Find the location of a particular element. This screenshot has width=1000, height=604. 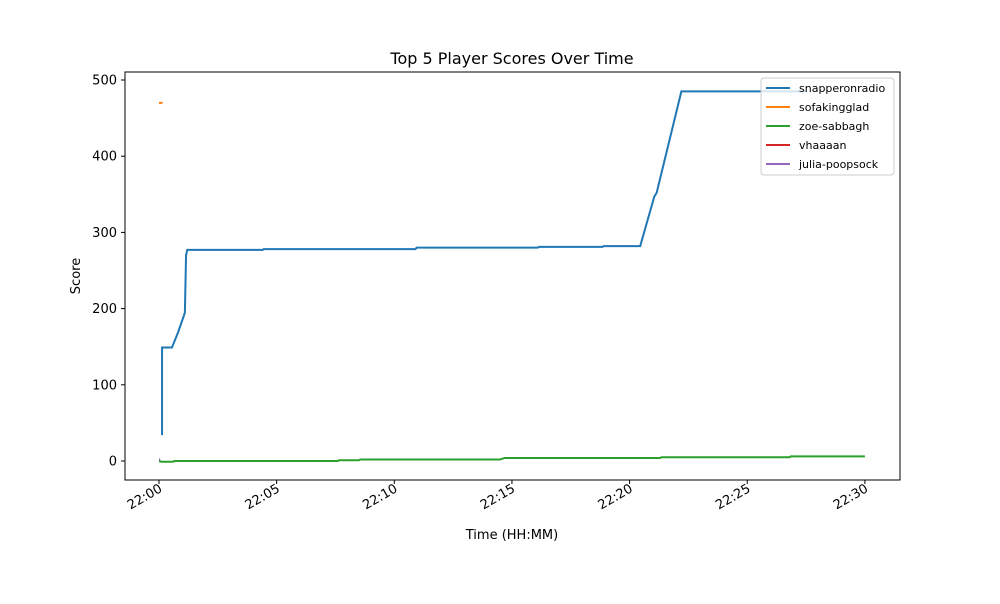

y-tick-label: 300 is located at coordinates (104, 233).